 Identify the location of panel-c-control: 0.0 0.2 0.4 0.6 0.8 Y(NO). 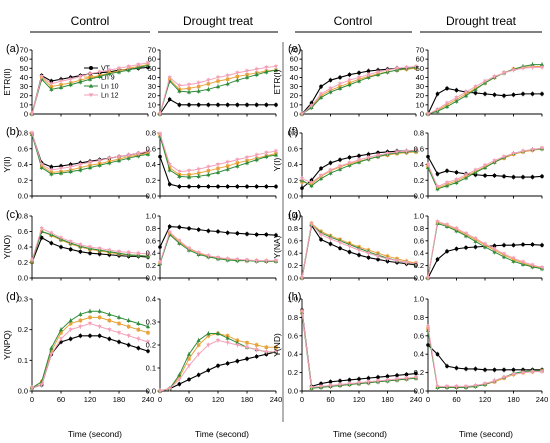
(76, 247).